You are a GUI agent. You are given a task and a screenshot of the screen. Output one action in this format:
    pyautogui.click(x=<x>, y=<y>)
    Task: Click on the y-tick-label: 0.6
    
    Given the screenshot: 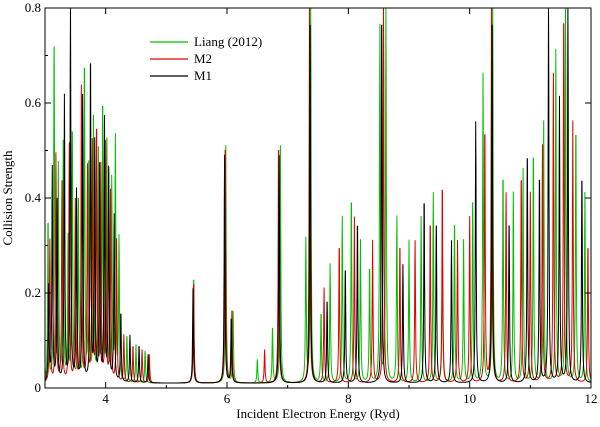 What is the action you would take?
    pyautogui.click(x=33, y=102)
    